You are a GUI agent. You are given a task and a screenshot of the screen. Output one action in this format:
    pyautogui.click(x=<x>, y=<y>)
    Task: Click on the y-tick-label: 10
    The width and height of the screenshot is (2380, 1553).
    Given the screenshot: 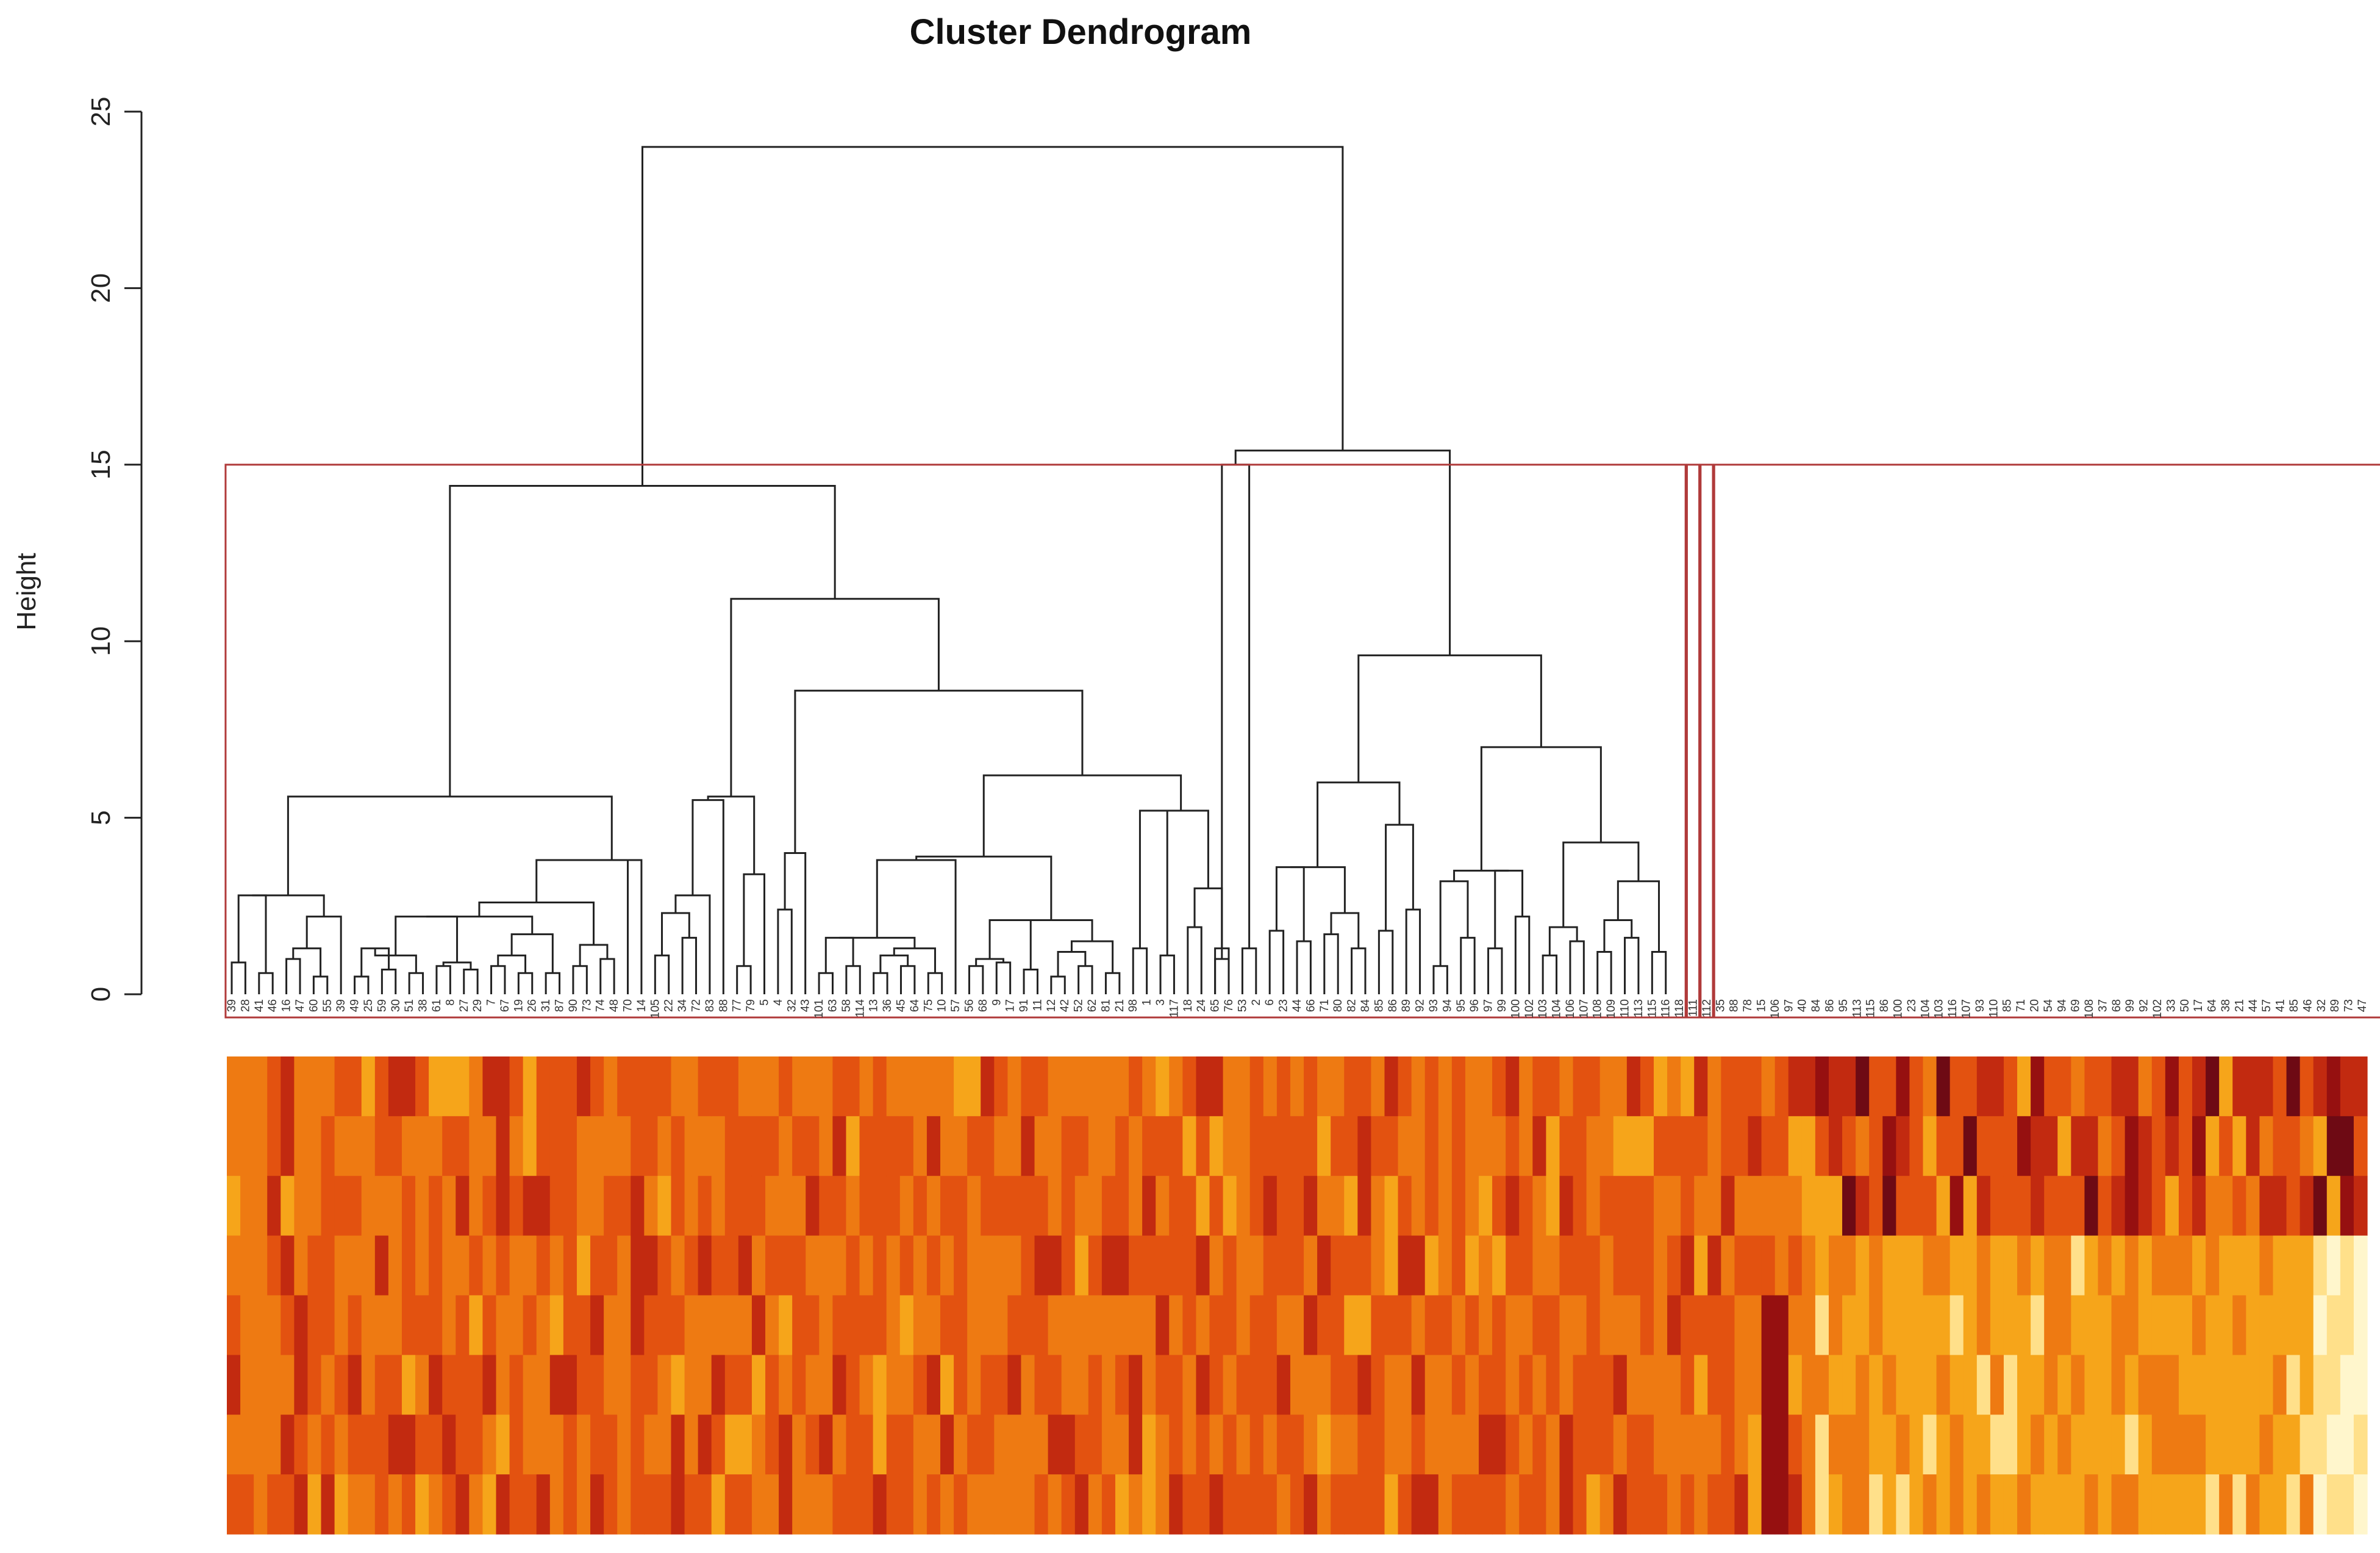 What is the action you would take?
    pyautogui.click(x=101, y=641)
    